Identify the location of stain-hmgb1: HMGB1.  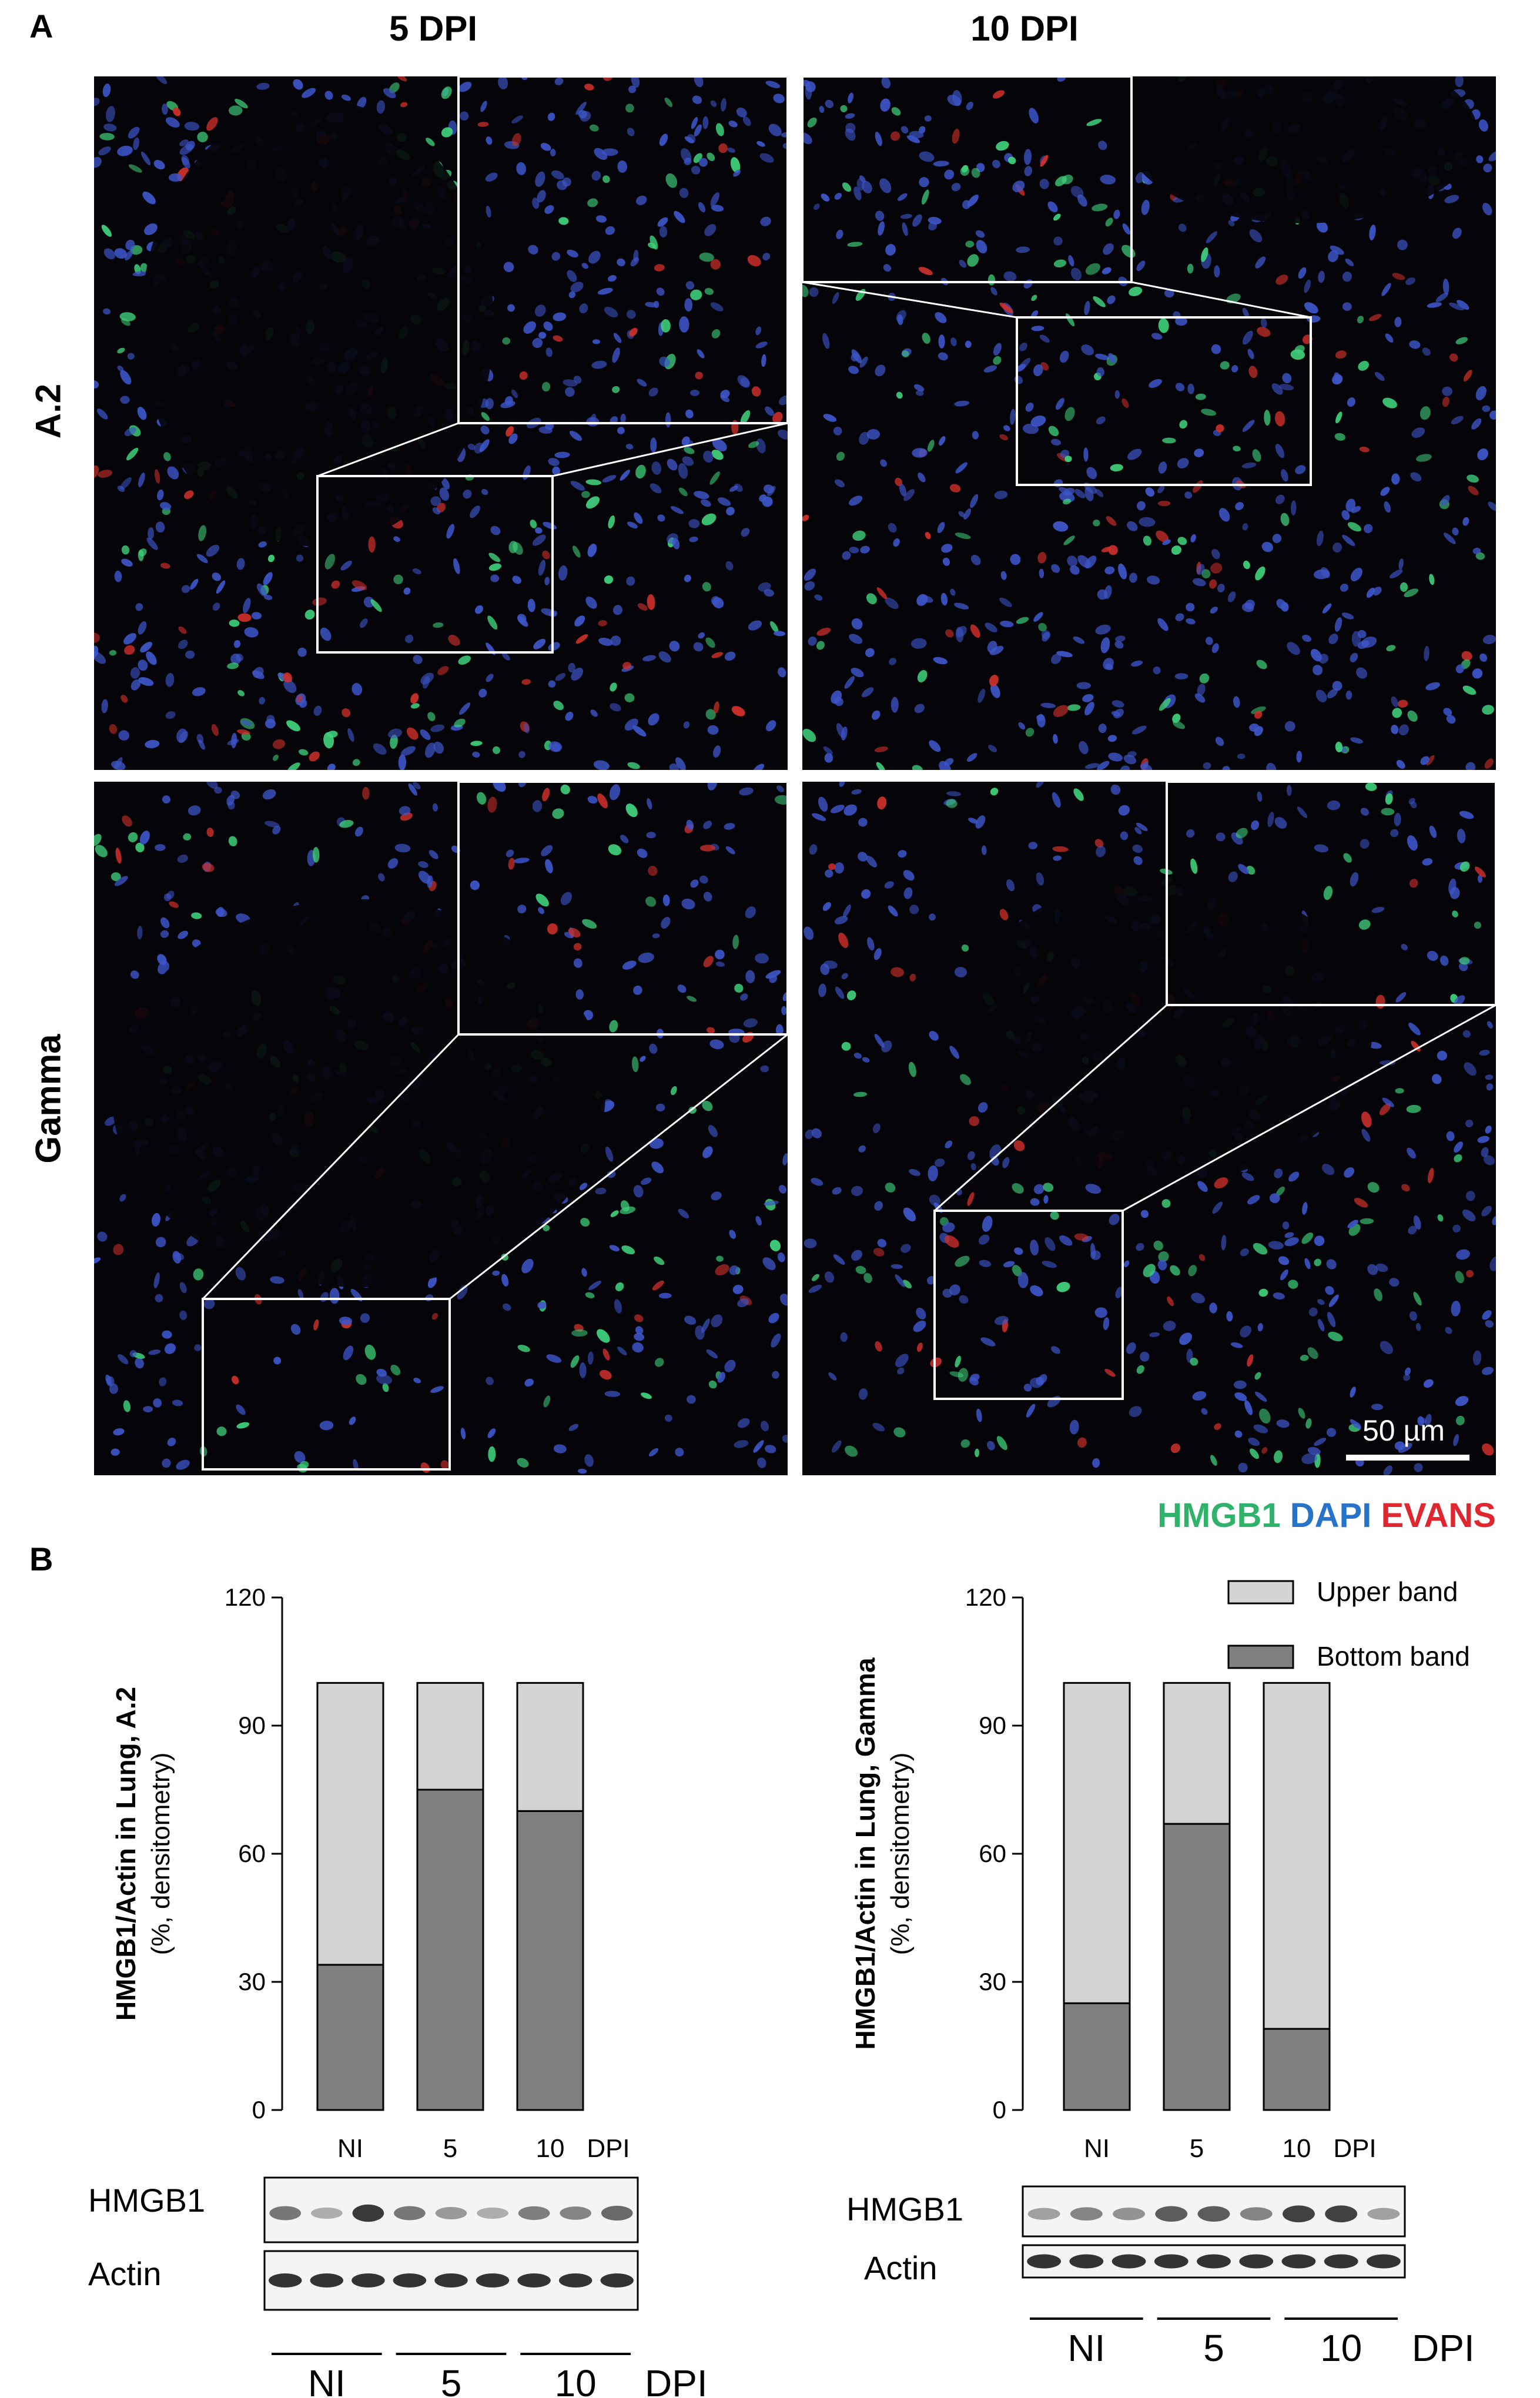
(1219, 1515).